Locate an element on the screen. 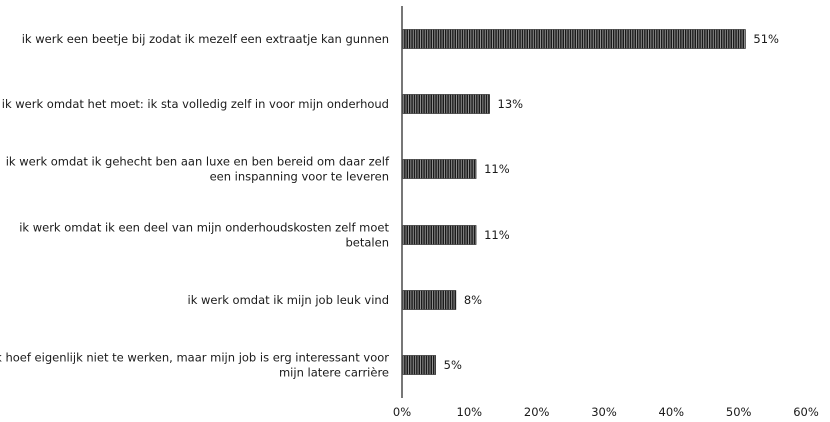 This screenshot has width=830, height=422. value-label-2: 13% is located at coordinates (511, 104).